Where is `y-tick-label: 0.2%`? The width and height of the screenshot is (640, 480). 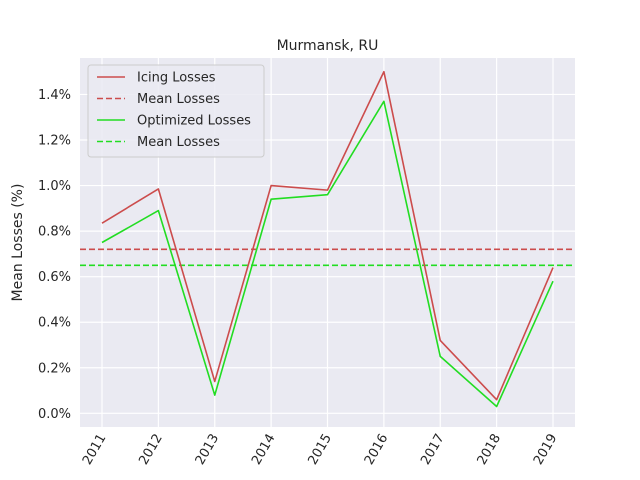
y-tick-label: 0.2% is located at coordinates (54, 368).